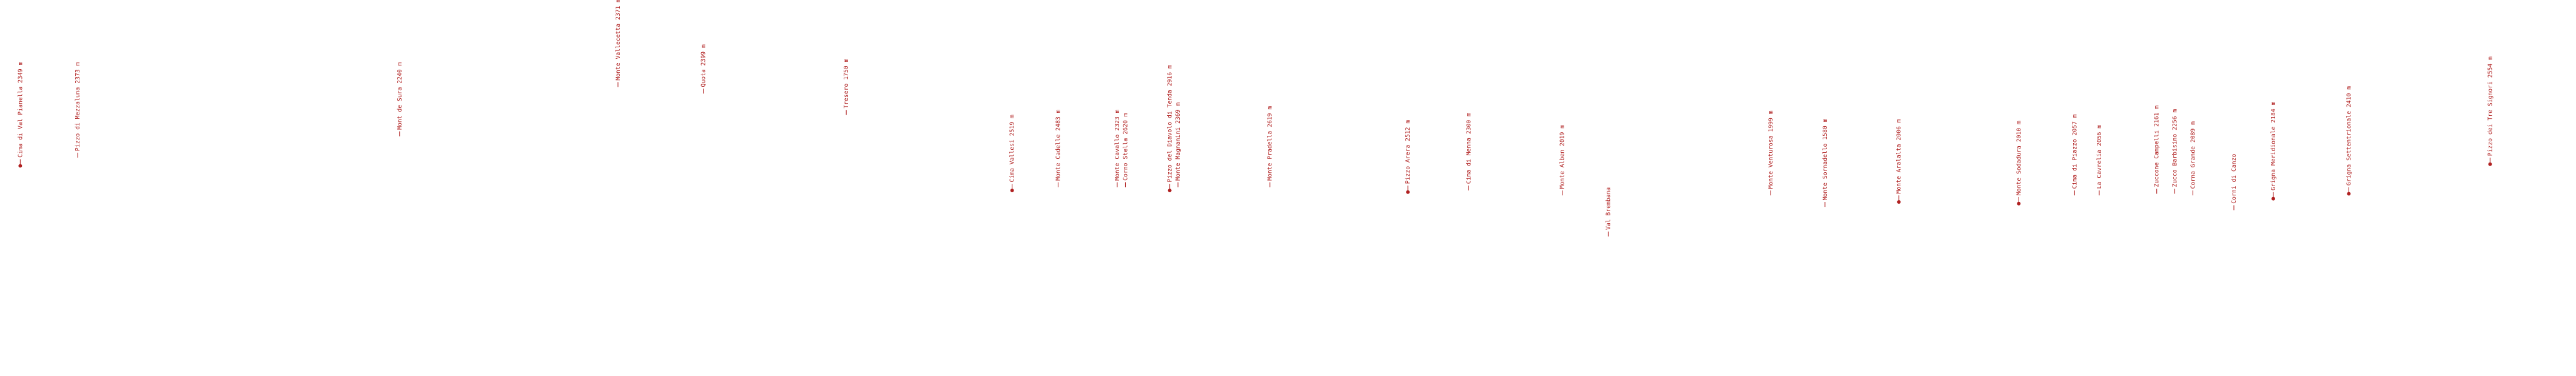 This screenshot has height=376, width=2576. Describe the element at coordinates (1899, 156) in the screenshot. I see `peak-label: Monte Aralalta 2006 m` at that location.